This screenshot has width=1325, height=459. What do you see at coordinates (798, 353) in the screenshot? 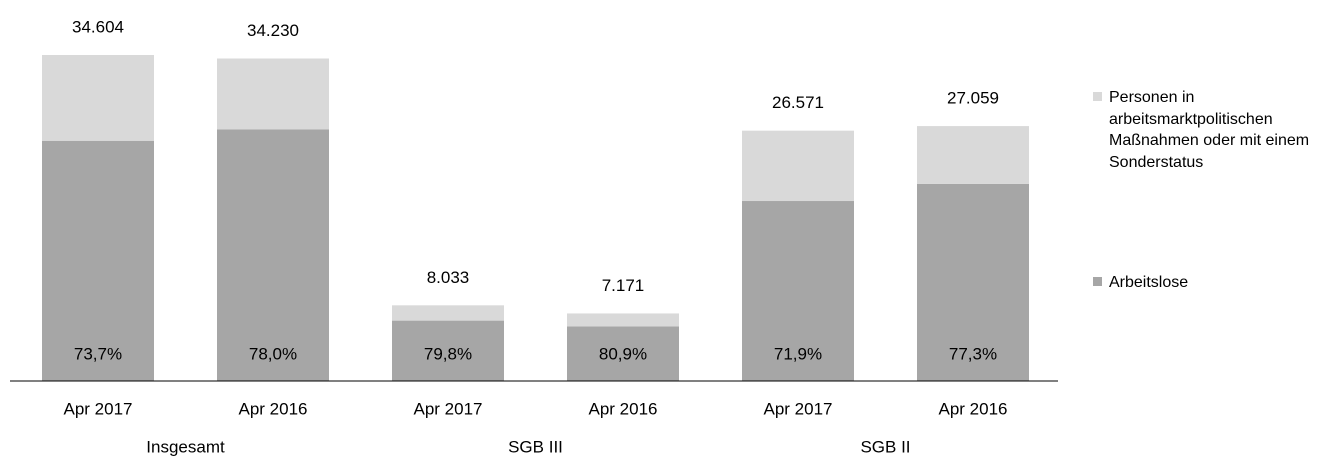
I see `share-label: 71,9%` at bounding box center [798, 353].